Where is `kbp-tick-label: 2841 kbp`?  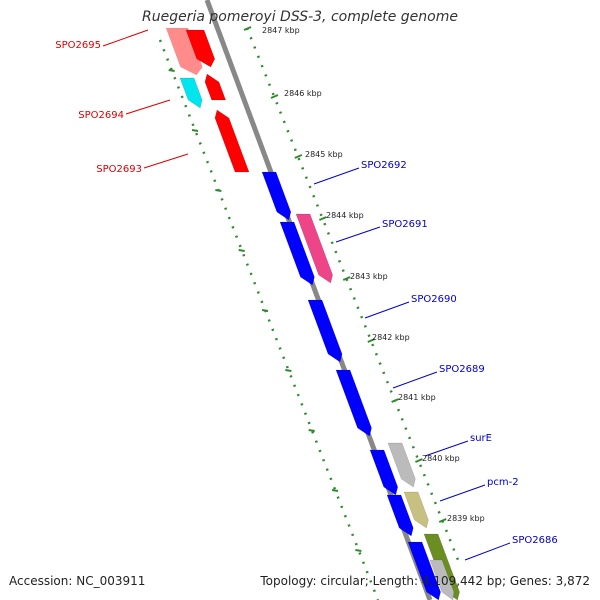 kbp-tick-label: 2841 kbp is located at coordinates (417, 397).